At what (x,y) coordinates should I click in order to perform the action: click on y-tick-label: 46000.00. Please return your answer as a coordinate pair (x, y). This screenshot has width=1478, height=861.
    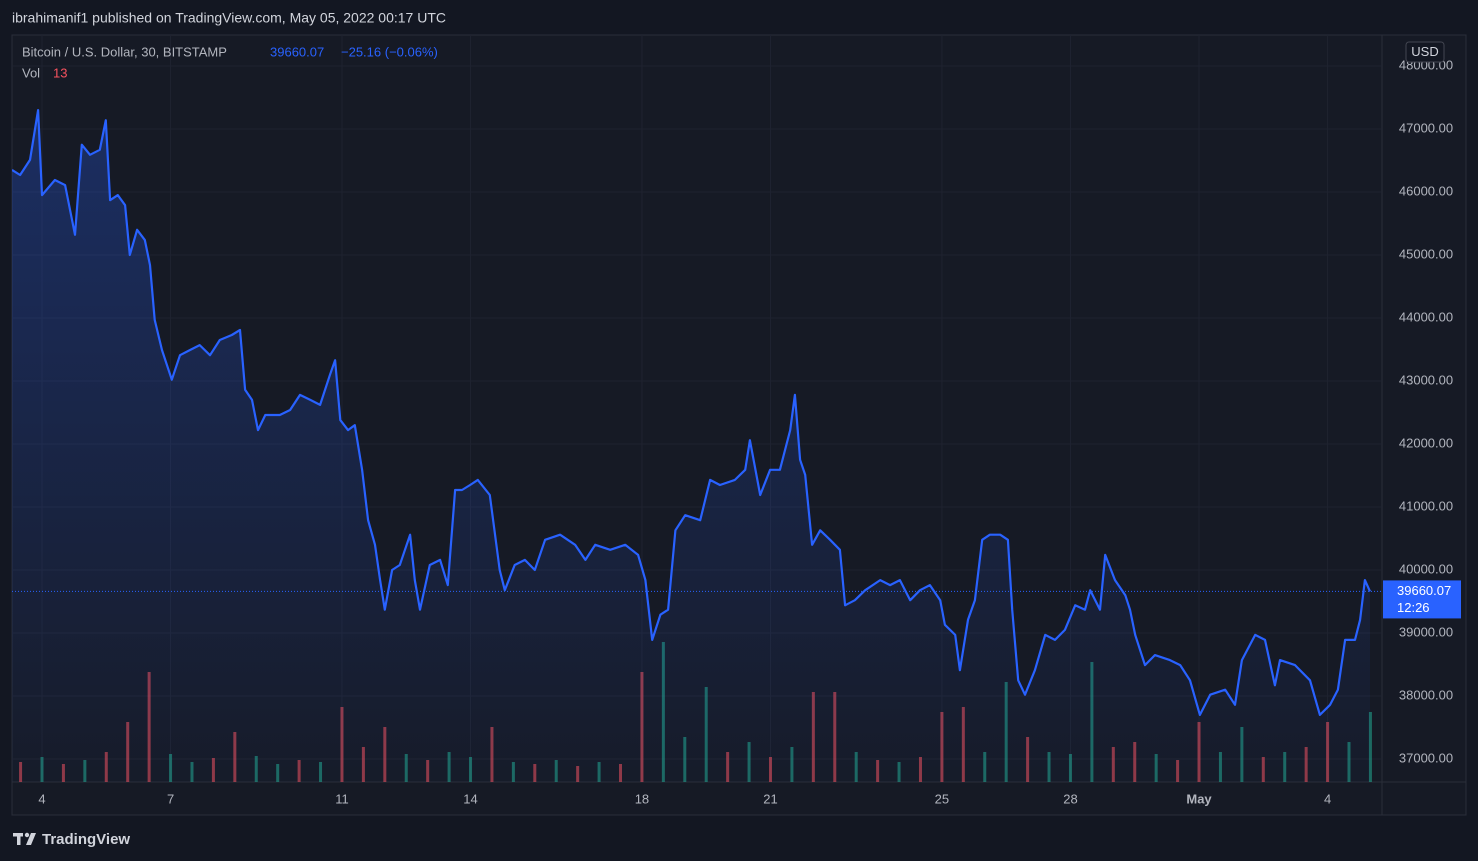
    Looking at the image, I should click on (1426, 190).